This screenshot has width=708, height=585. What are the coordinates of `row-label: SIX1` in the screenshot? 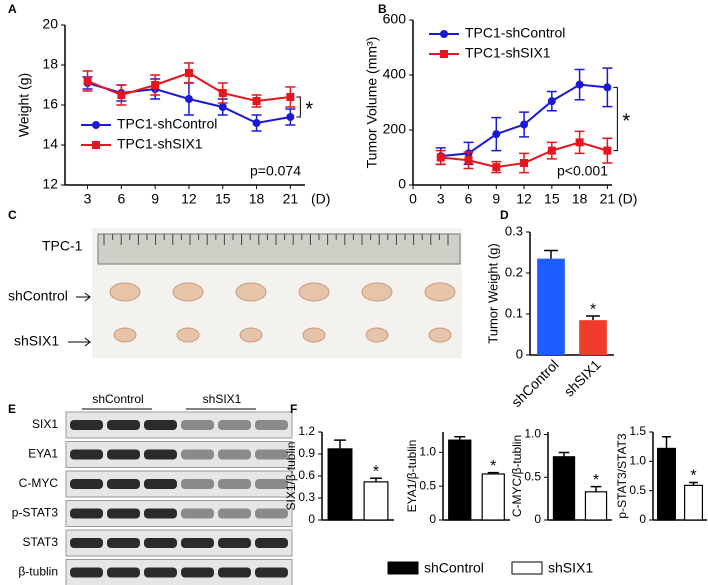 It's located at (45, 424).